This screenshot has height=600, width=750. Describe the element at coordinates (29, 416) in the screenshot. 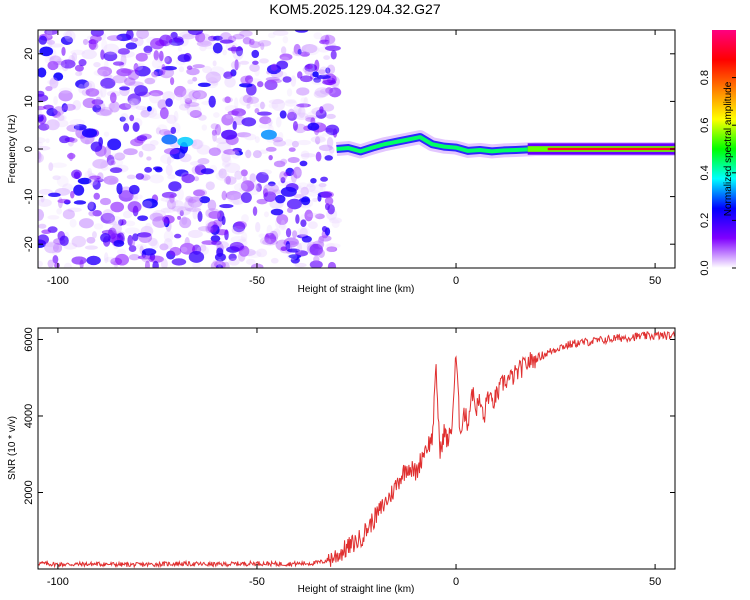

I see `y-tick-label: 4000` at that location.